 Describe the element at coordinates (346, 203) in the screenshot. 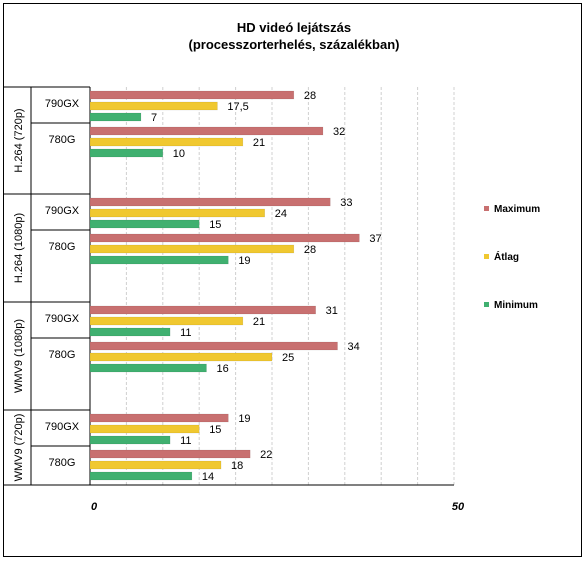

I see `data-label: 33` at that location.